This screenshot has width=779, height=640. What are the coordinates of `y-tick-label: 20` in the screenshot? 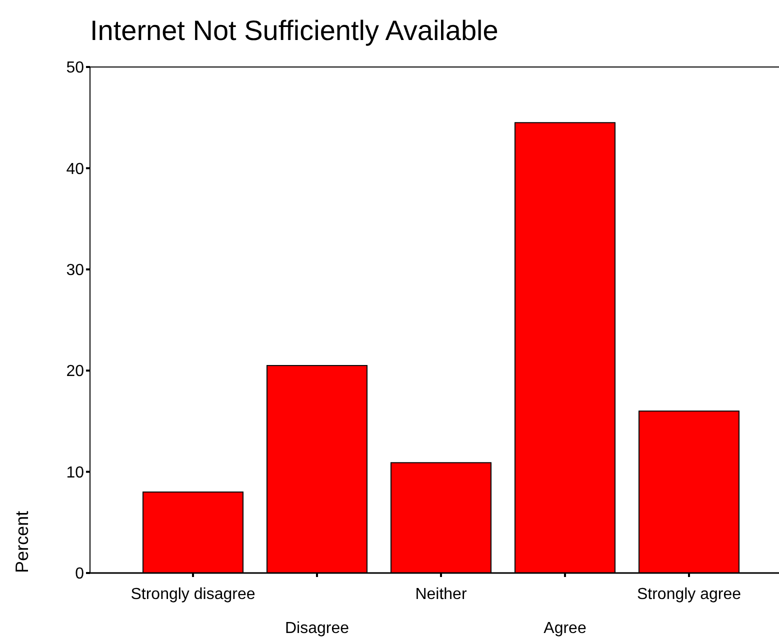 It's located at (75, 371).